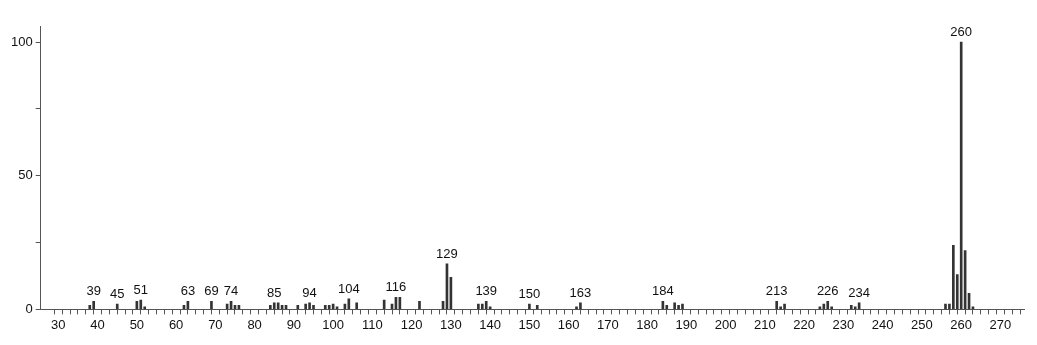 The height and width of the screenshot is (345, 1037). I want to click on annotation: 260, so click(961, 32).